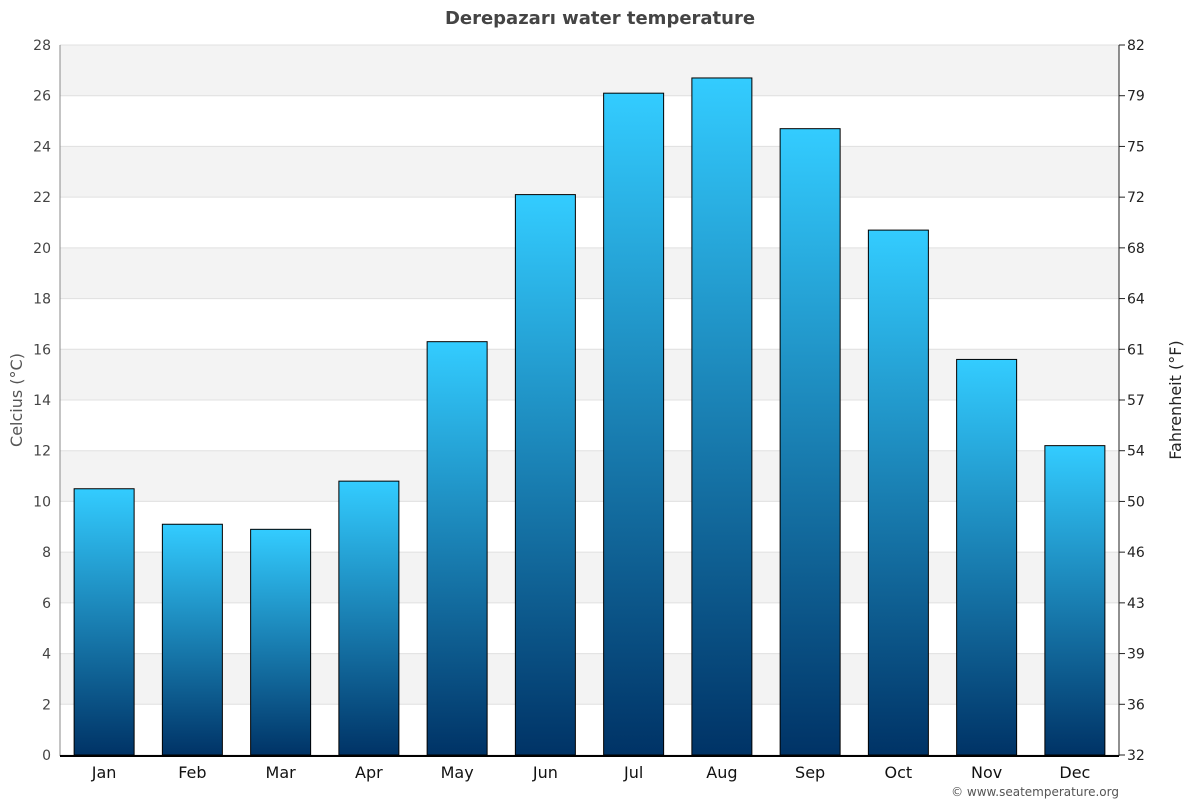  I want to click on y-tick-label-right: 72, so click(1136, 198).